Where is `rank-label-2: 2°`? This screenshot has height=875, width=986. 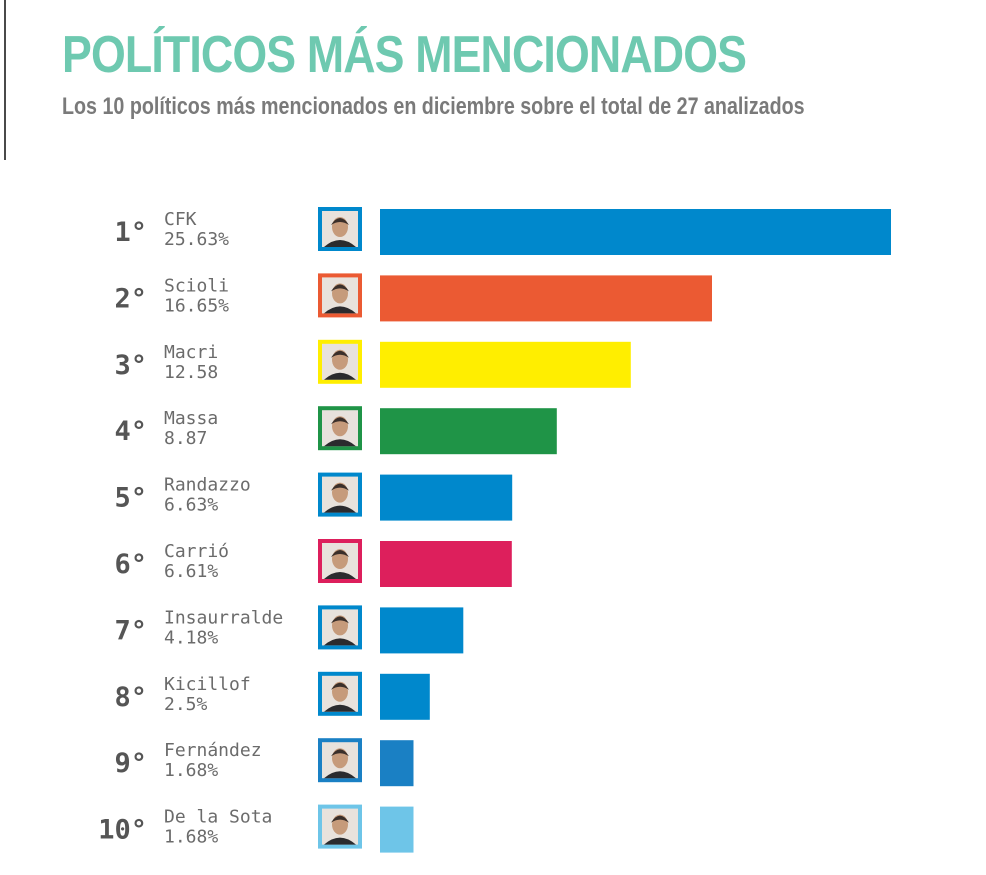 rank-label-2: 2° is located at coordinates (130, 298).